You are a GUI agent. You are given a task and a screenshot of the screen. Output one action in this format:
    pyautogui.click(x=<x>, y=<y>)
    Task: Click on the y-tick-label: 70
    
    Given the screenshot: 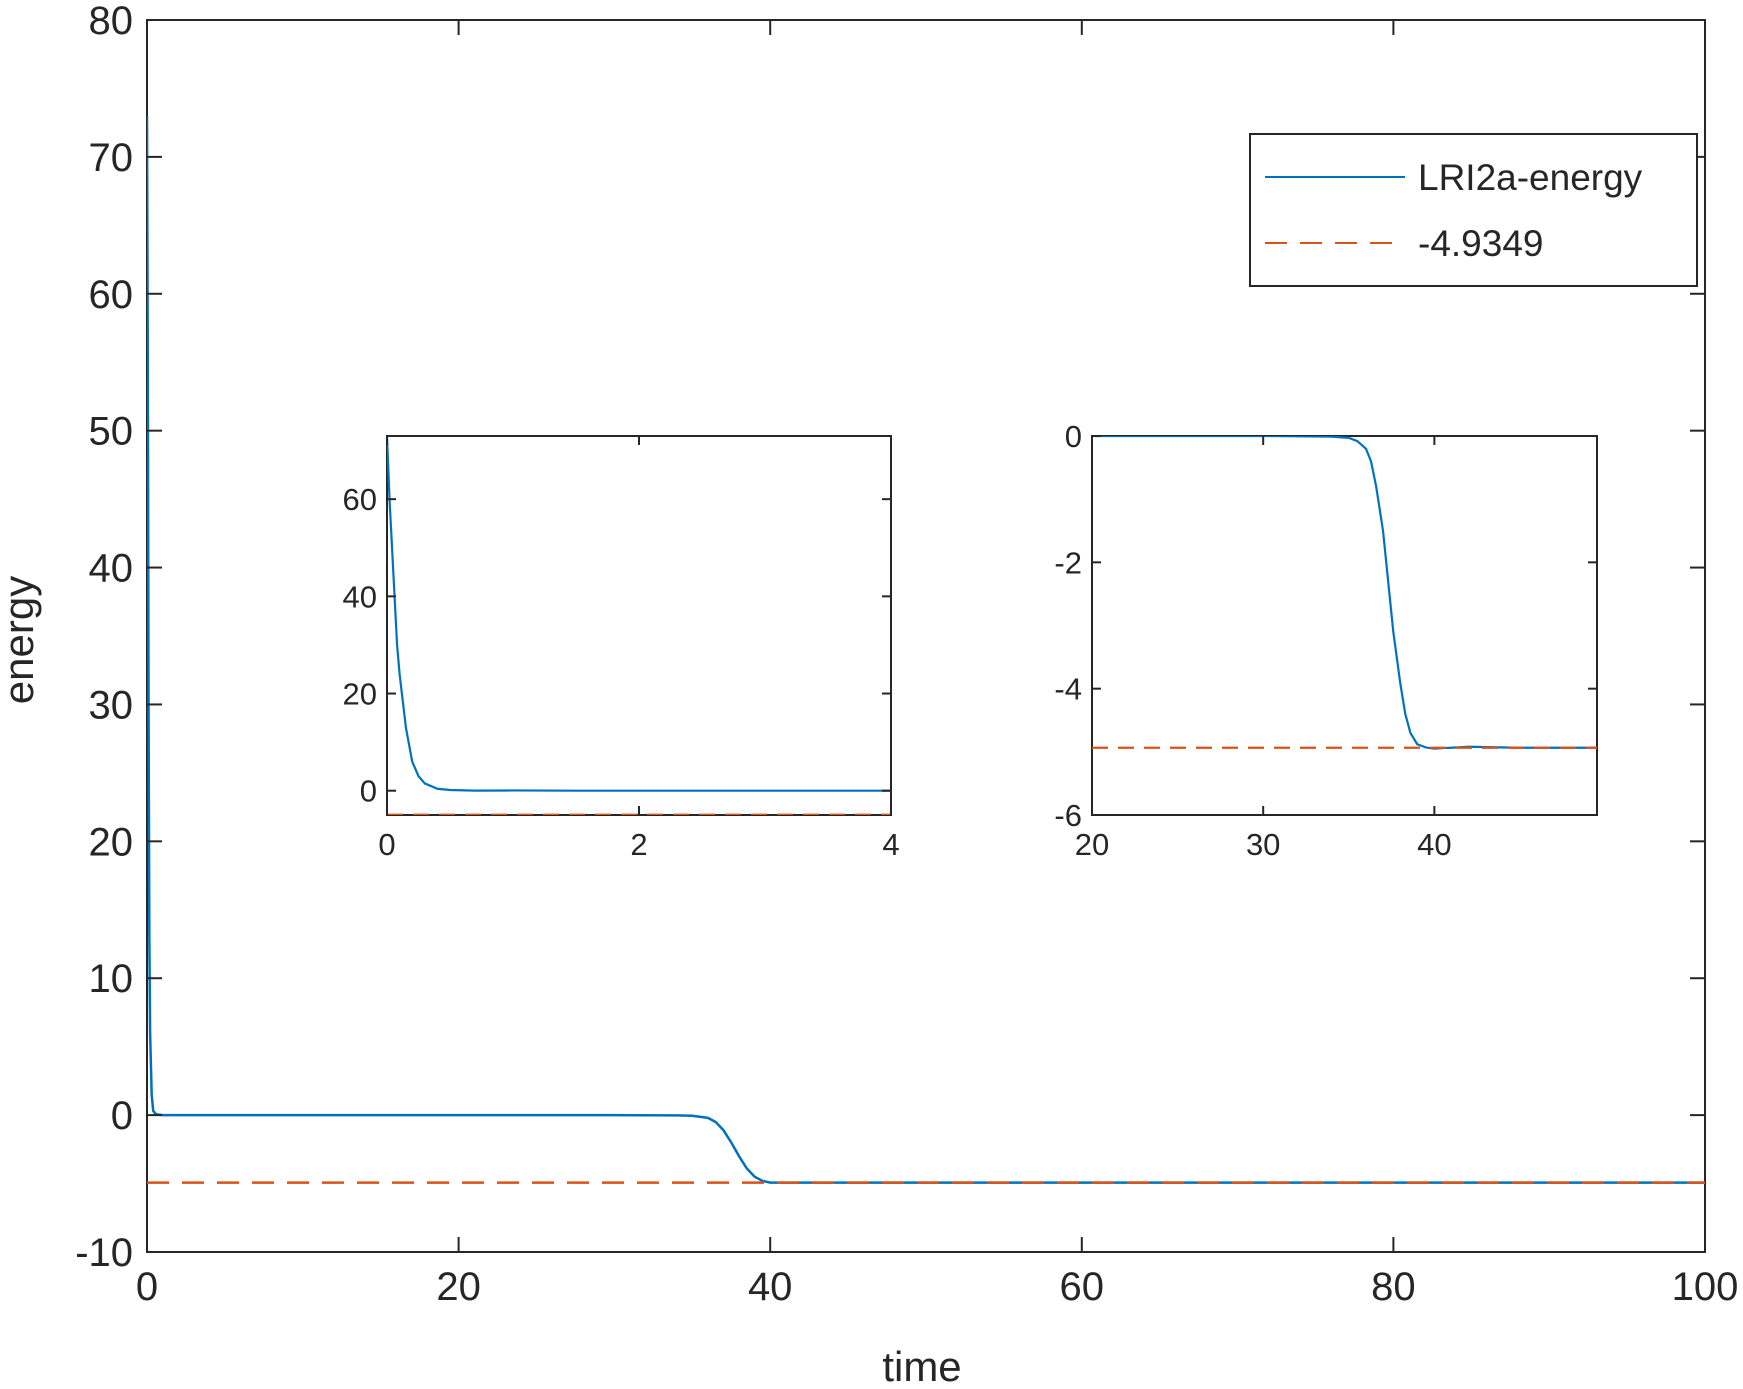 What is the action you would take?
    pyautogui.click(x=111, y=158)
    